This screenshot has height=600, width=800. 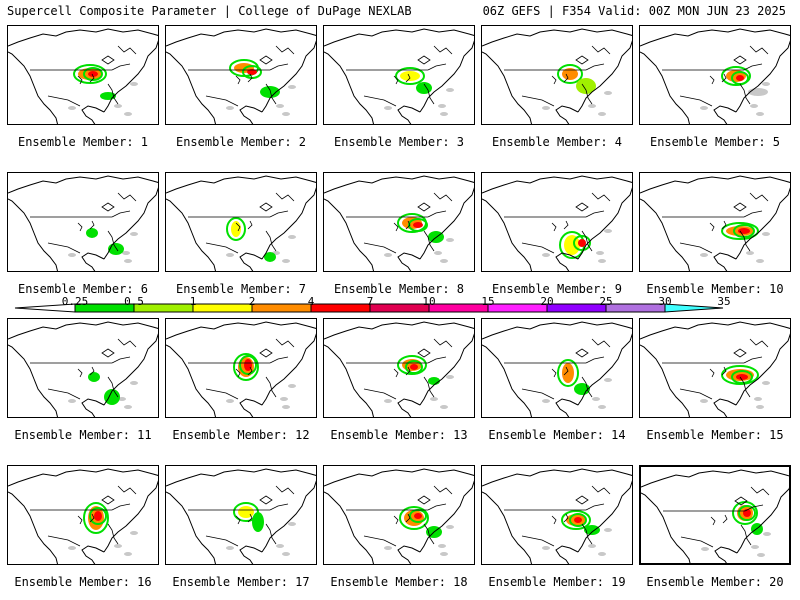 What do you see at coordinates (75, 301) in the screenshot?
I see `colorbar-tick-label: 0.25` at bounding box center [75, 301].